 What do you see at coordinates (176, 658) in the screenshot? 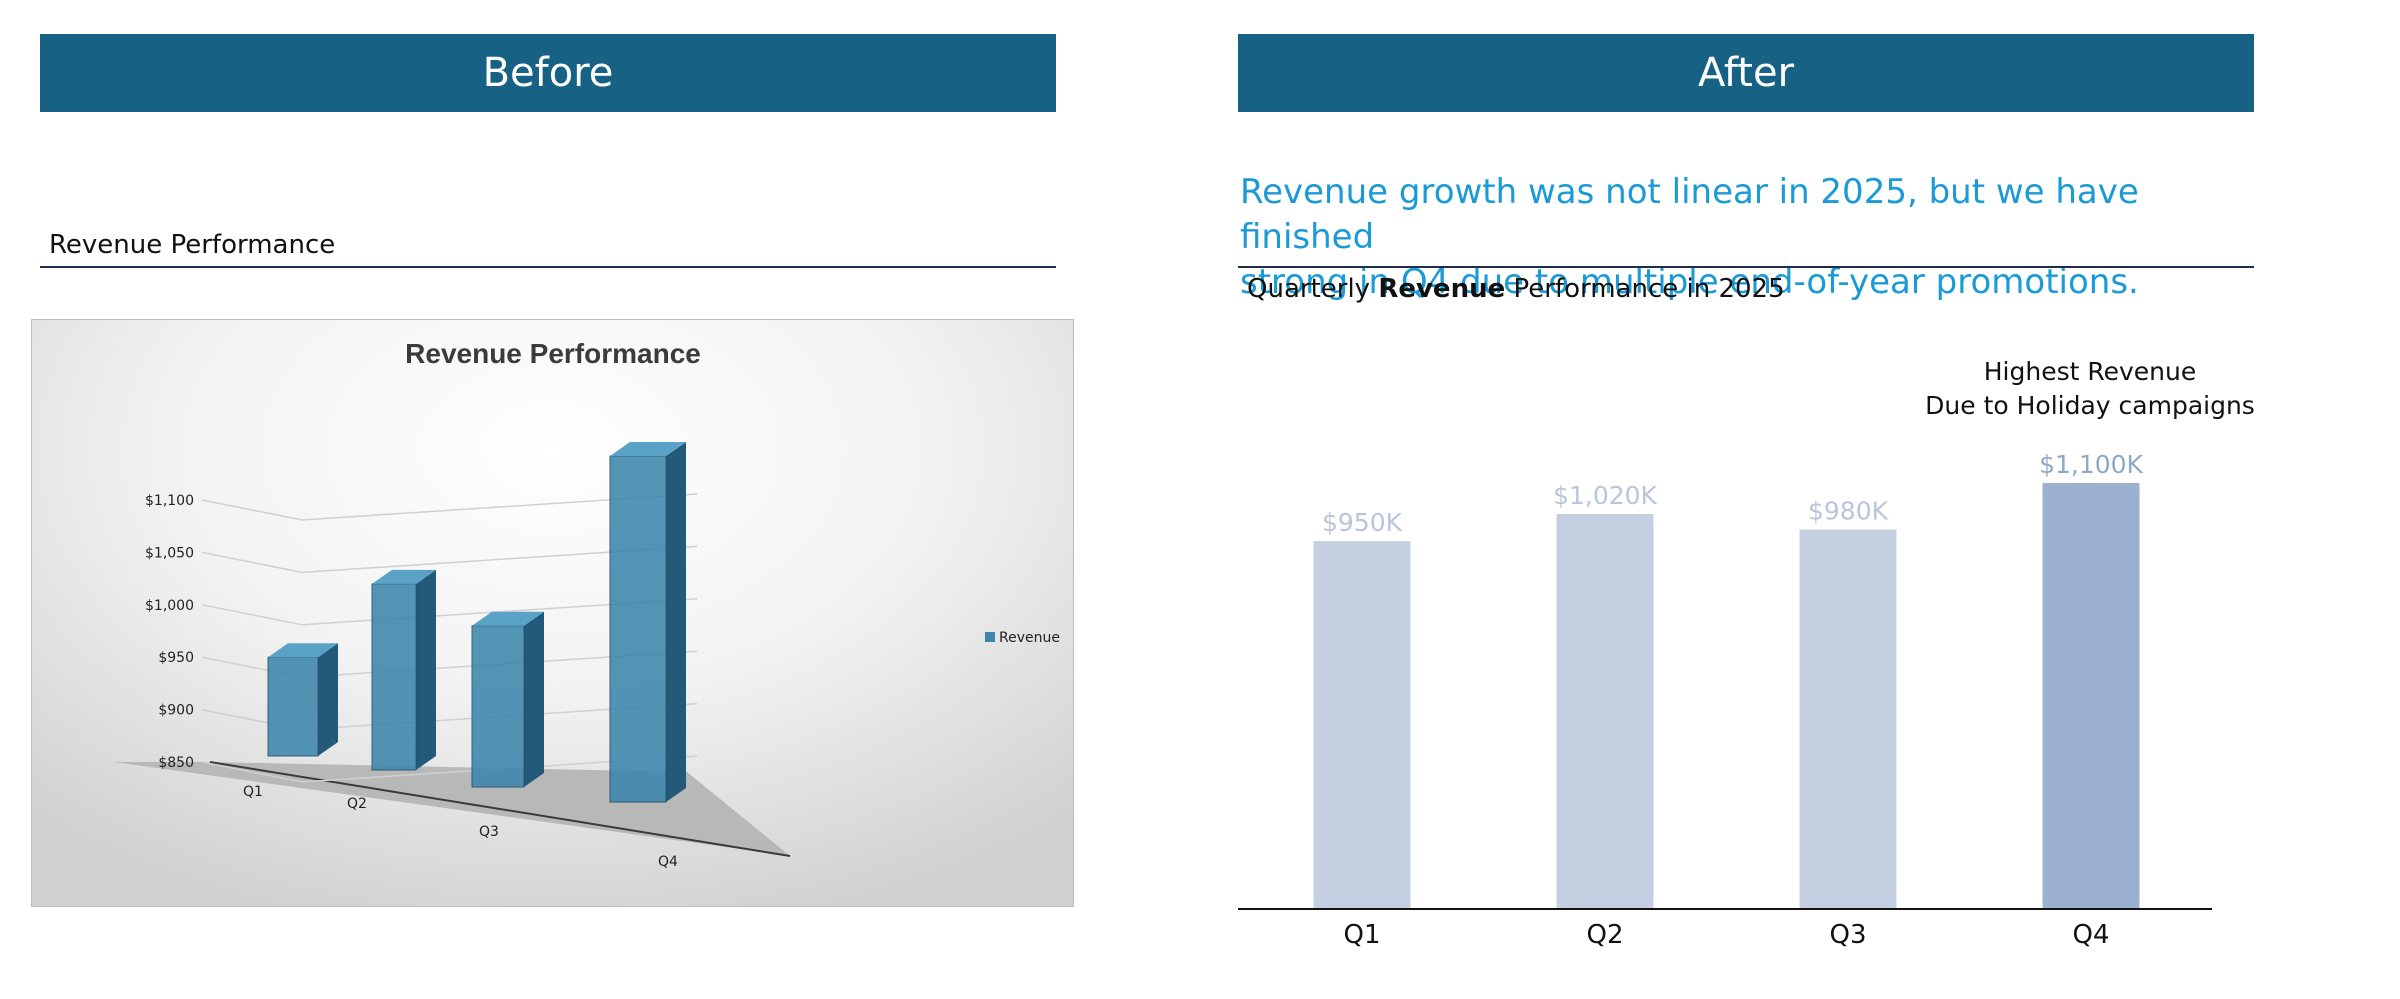
I see `y-tick-label: $950` at bounding box center [176, 658].